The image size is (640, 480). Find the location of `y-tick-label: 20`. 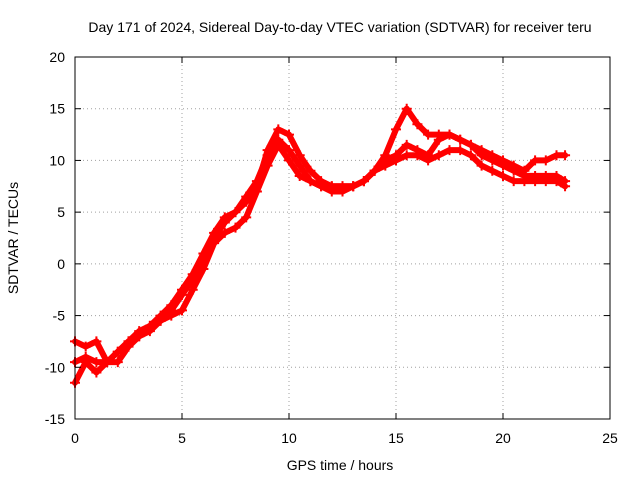

y-tick-label: 20 is located at coordinates (57, 57).